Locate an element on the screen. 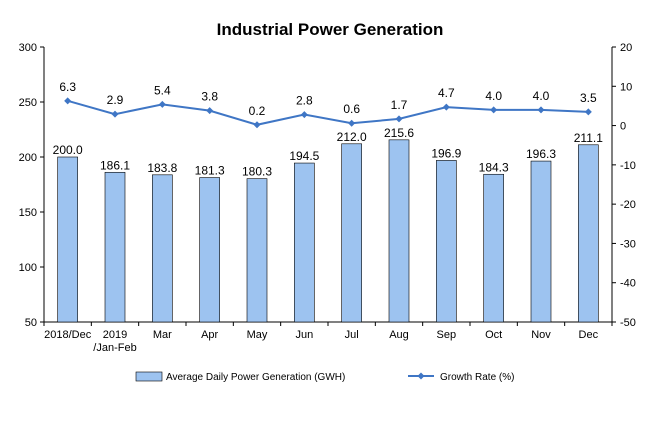 This screenshot has height=422, width=660. line-value-label: 3.5 is located at coordinates (588, 98).